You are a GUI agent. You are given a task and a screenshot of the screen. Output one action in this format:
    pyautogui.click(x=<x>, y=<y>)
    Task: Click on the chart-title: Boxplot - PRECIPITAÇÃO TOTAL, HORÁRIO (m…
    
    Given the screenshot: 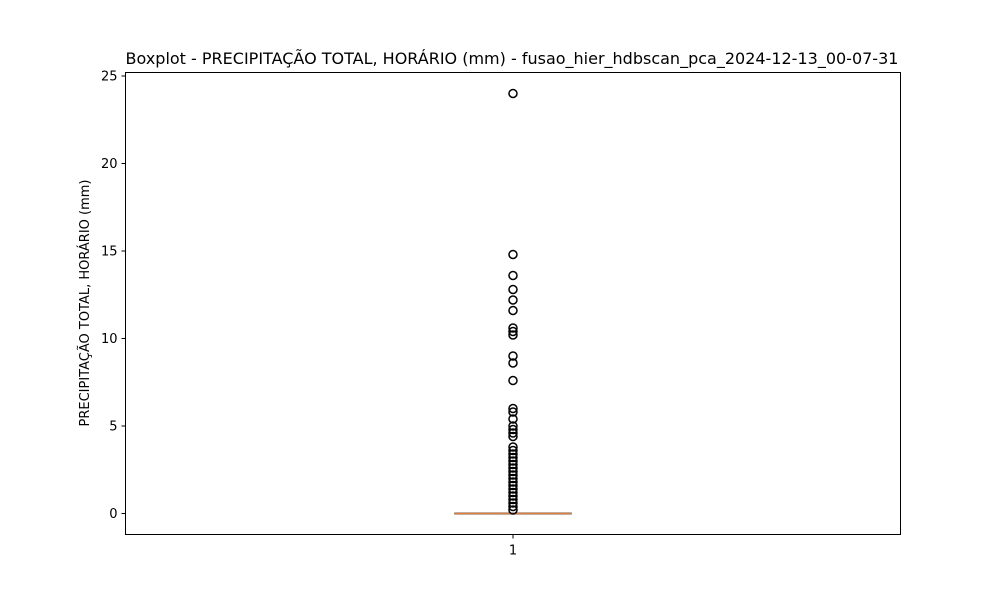 What is the action you would take?
    pyautogui.click(x=512, y=59)
    